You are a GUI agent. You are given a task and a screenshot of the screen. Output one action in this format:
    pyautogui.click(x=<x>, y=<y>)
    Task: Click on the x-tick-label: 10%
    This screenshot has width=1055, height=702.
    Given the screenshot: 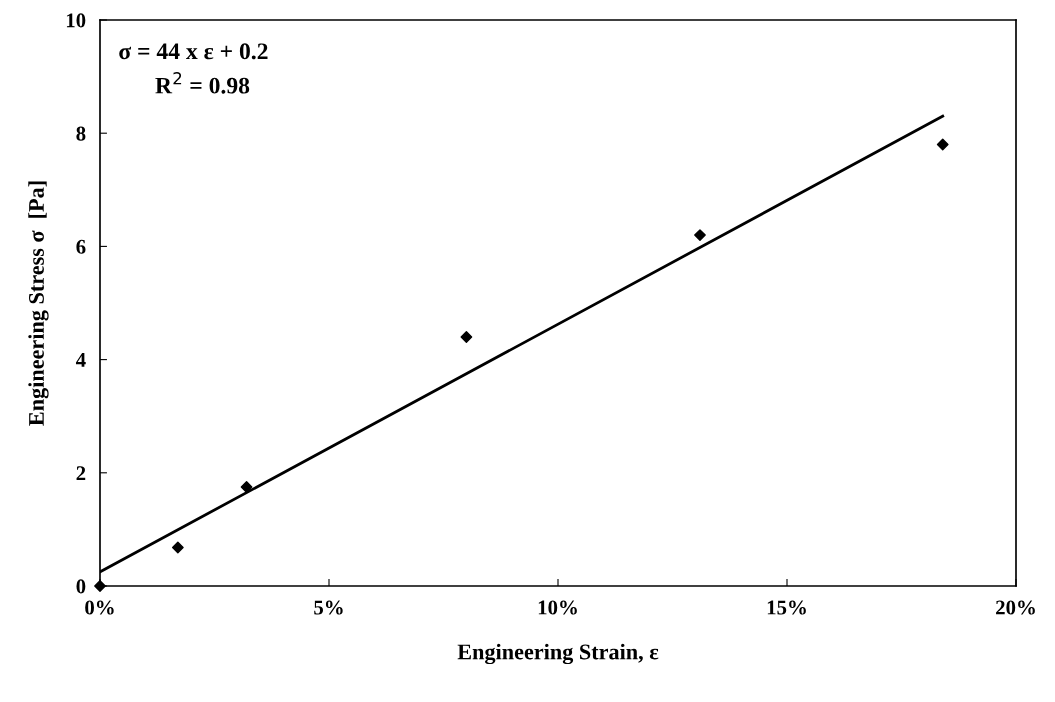 What is the action you would take?
    pyautogui.click(x=557, y=607)
    